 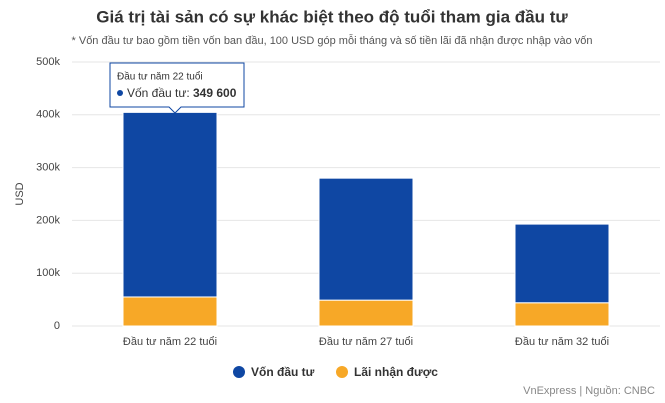 I want to click on x-tick-label: Đầu tư năm 22 tuổi, so click(x=170, y=342).